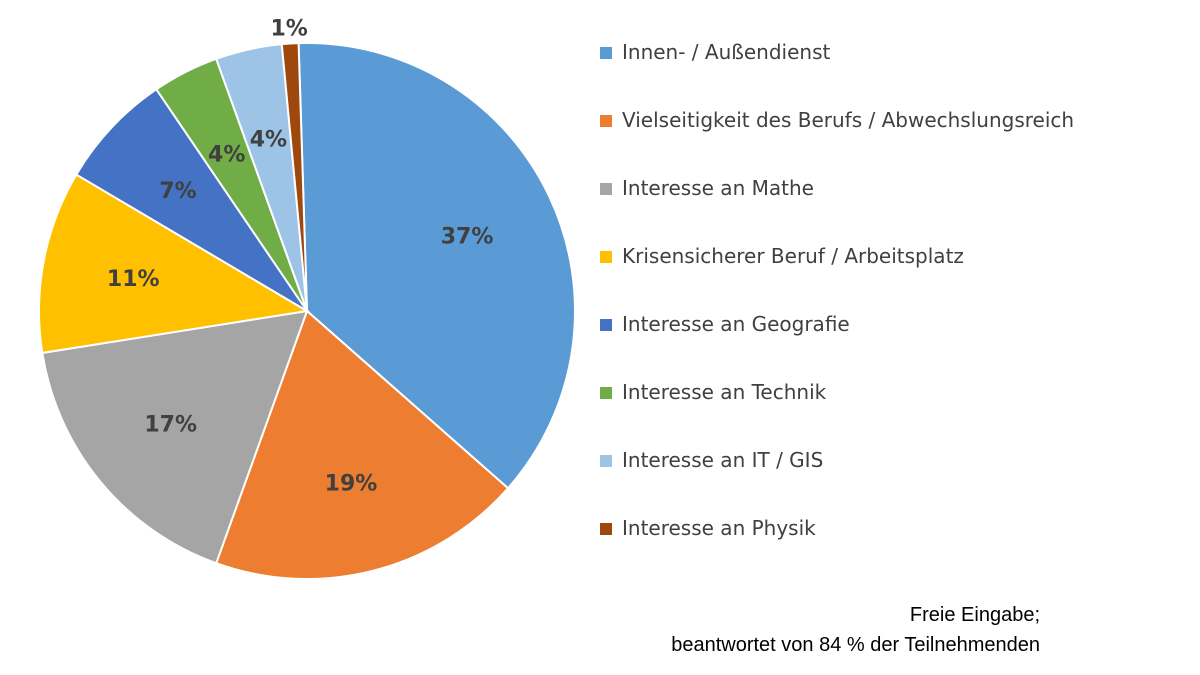 The width and height of the screenshot is (1200, 675). I want to click on data-label-4: 11%, so click(133, 279).